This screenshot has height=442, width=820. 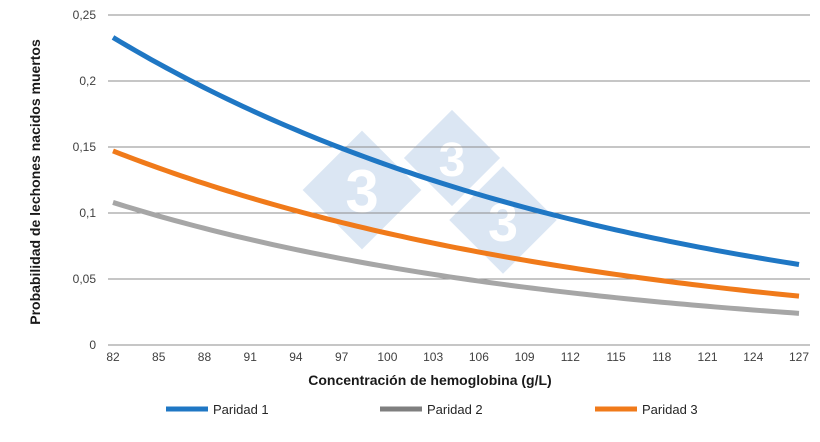 I want to click on x-tick-label: 112, so click(x=570, y=357).